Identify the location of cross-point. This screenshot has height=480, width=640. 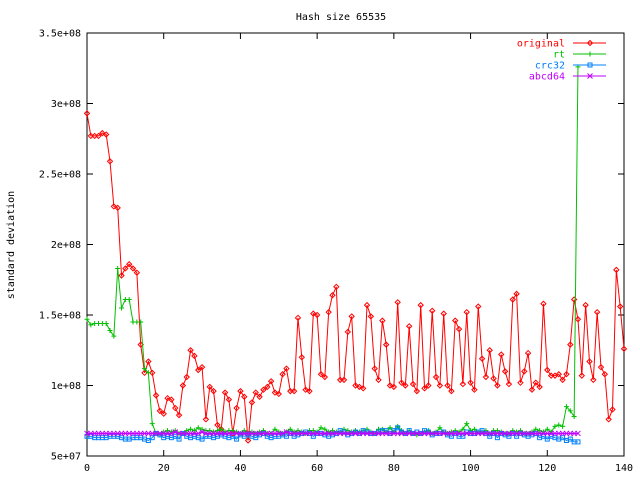
(198, 433).